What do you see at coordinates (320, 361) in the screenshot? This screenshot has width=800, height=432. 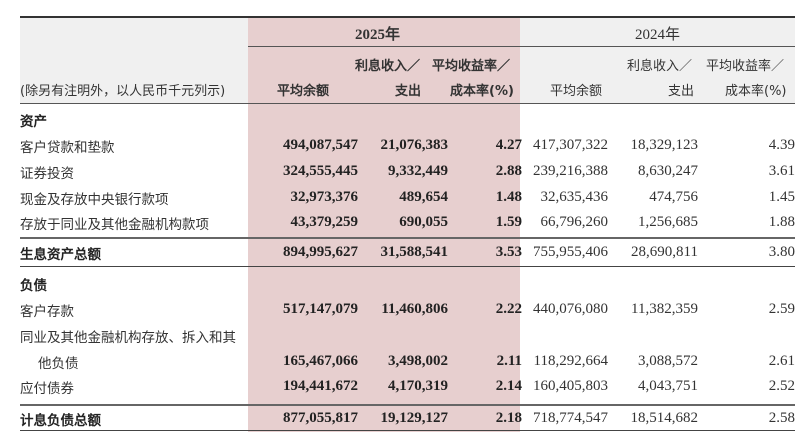 I see `avg-balance-2025: 165,467,066` at bounding box center [320, 361].